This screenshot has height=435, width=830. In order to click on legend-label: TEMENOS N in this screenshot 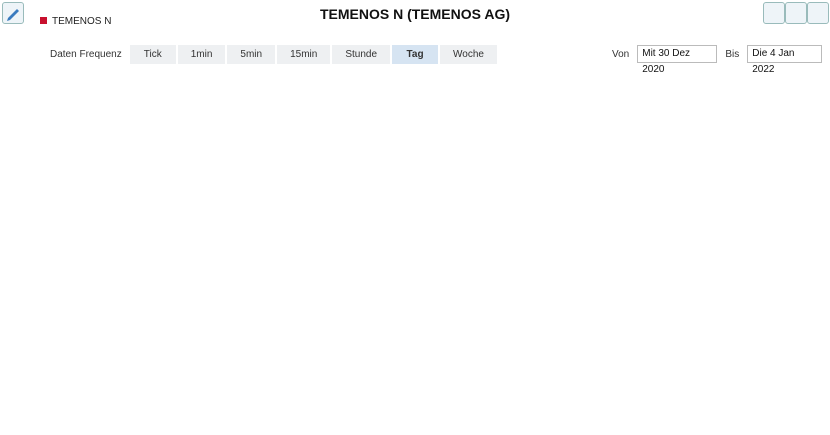, I will do `click(82, 21)`.